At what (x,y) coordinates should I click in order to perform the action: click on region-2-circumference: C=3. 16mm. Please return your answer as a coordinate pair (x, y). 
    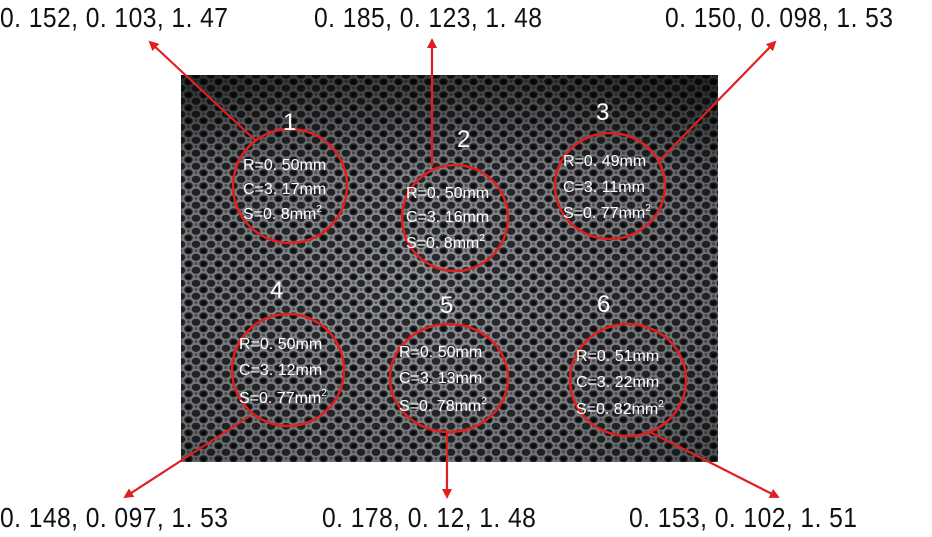
    Looking at the image, I should click on (447, 217).